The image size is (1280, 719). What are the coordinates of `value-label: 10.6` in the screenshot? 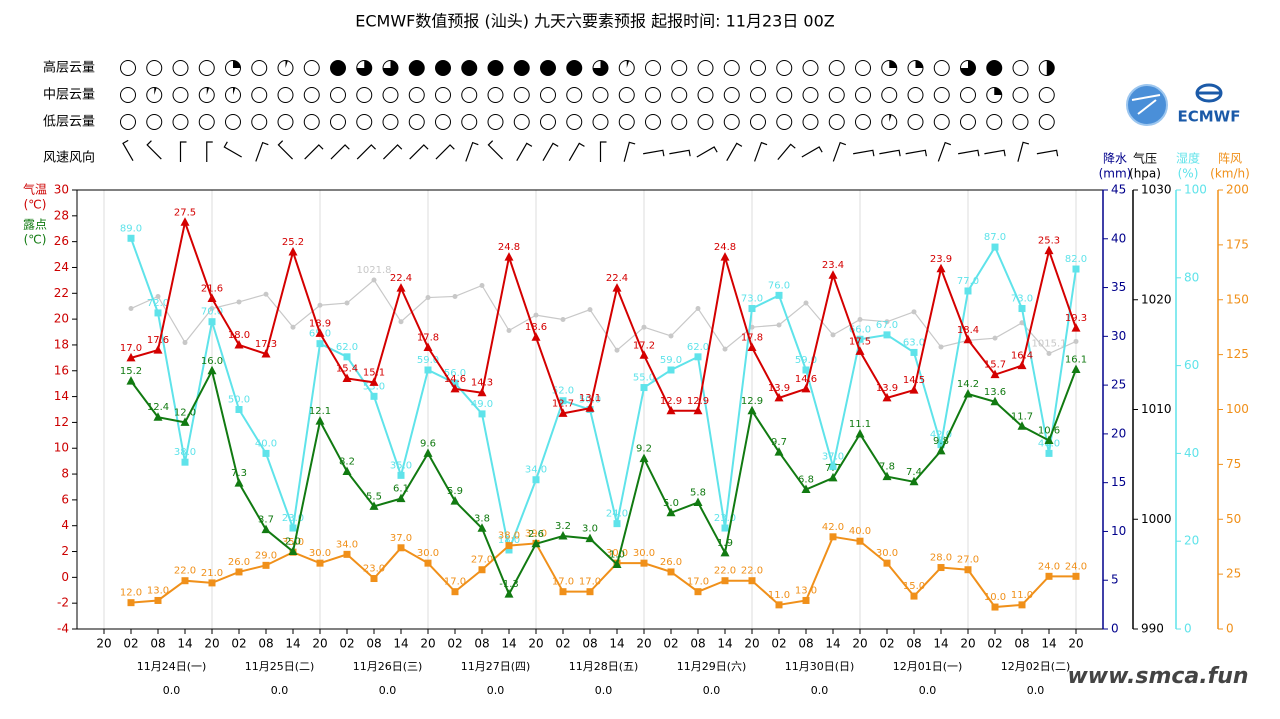 It's located at (1049, 430).